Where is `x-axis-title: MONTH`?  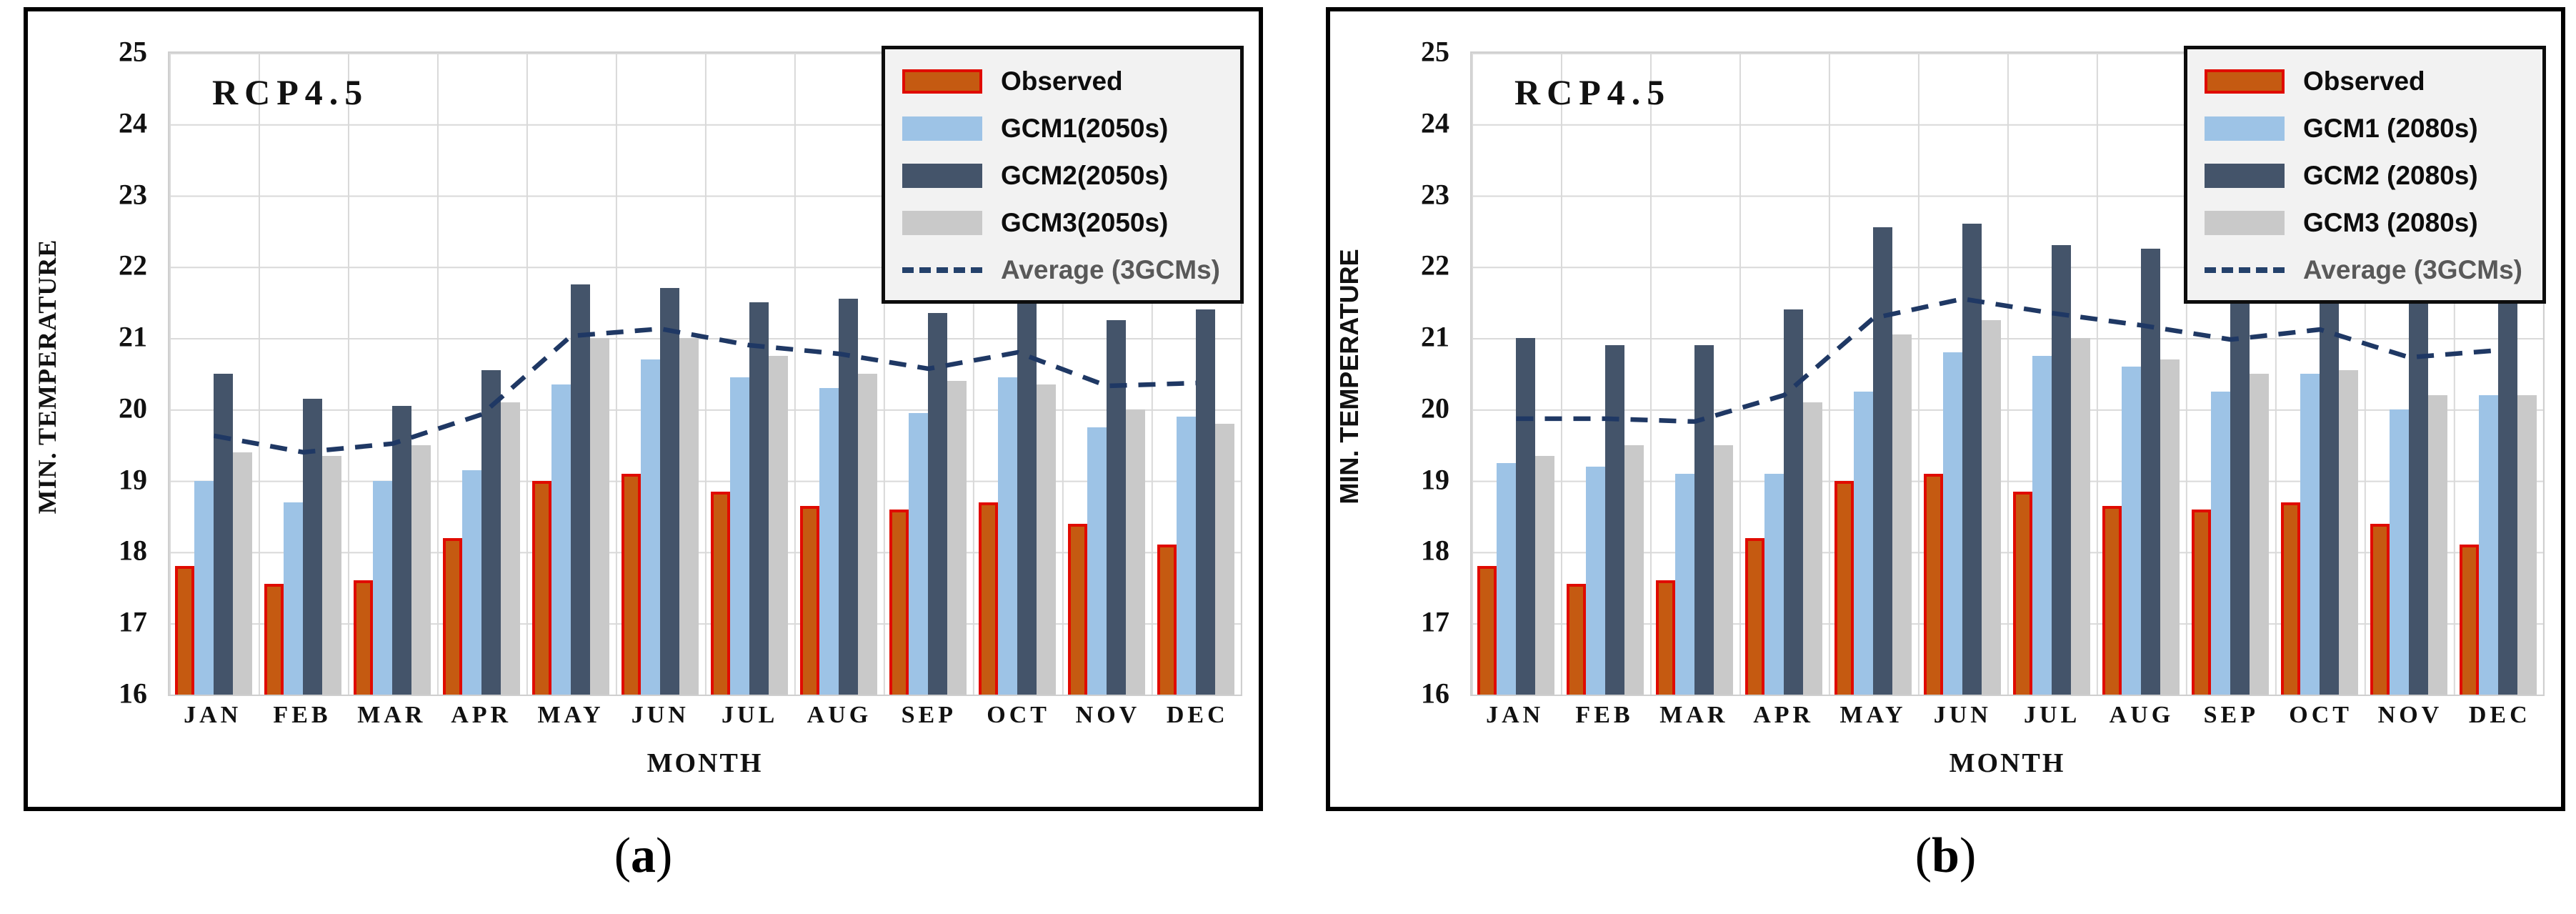 x-axis-title: MONTH is located at coordinates (2007, 763).